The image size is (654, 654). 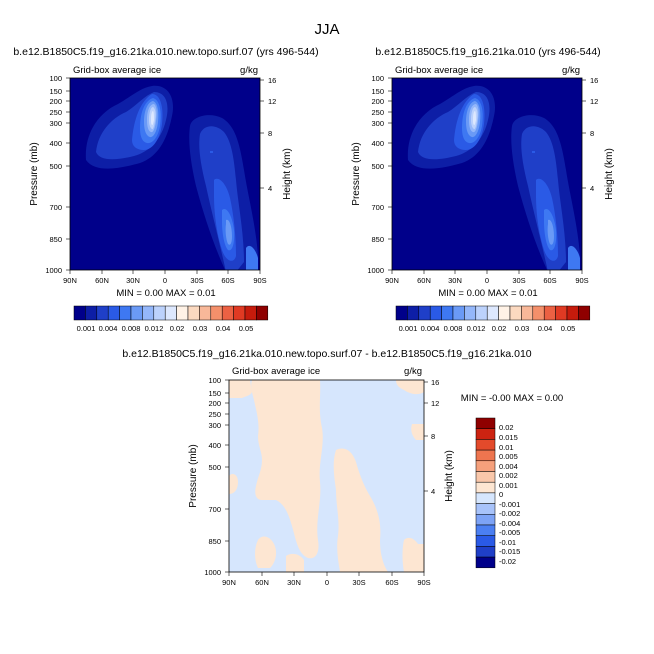 I want to click on main-title: JJA, so click(x=326, y=29).